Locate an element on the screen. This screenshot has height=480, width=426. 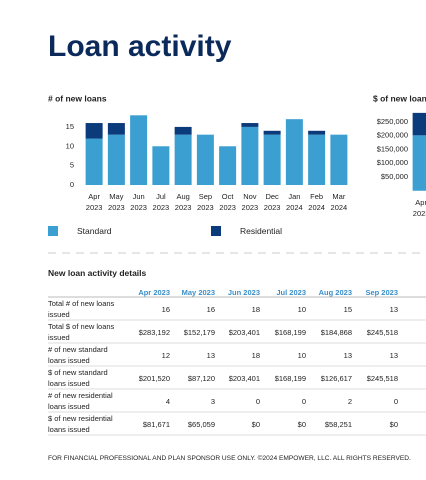
x-tick-label: Dec 2023 is located at coordinates (272, 202).